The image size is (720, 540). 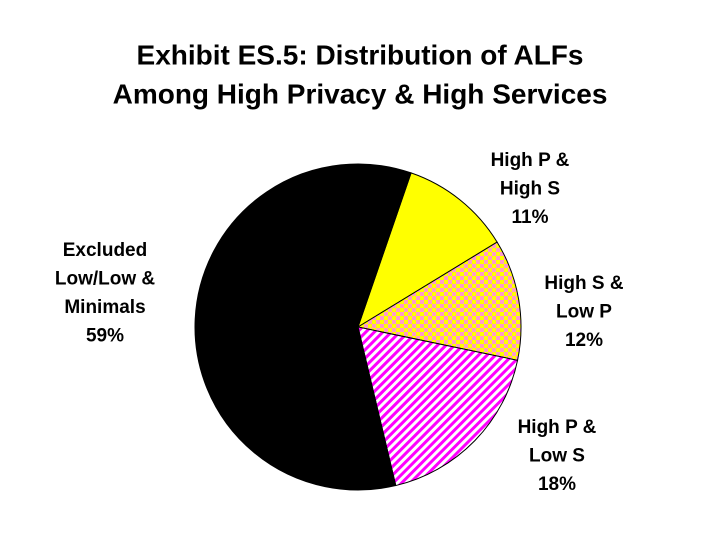 What do you see at coordinates (360, 54) in the screenshot?
I see `chart-title: Exhibit ES.5: Distribution of ALFs` at bounding box center [360, 54].